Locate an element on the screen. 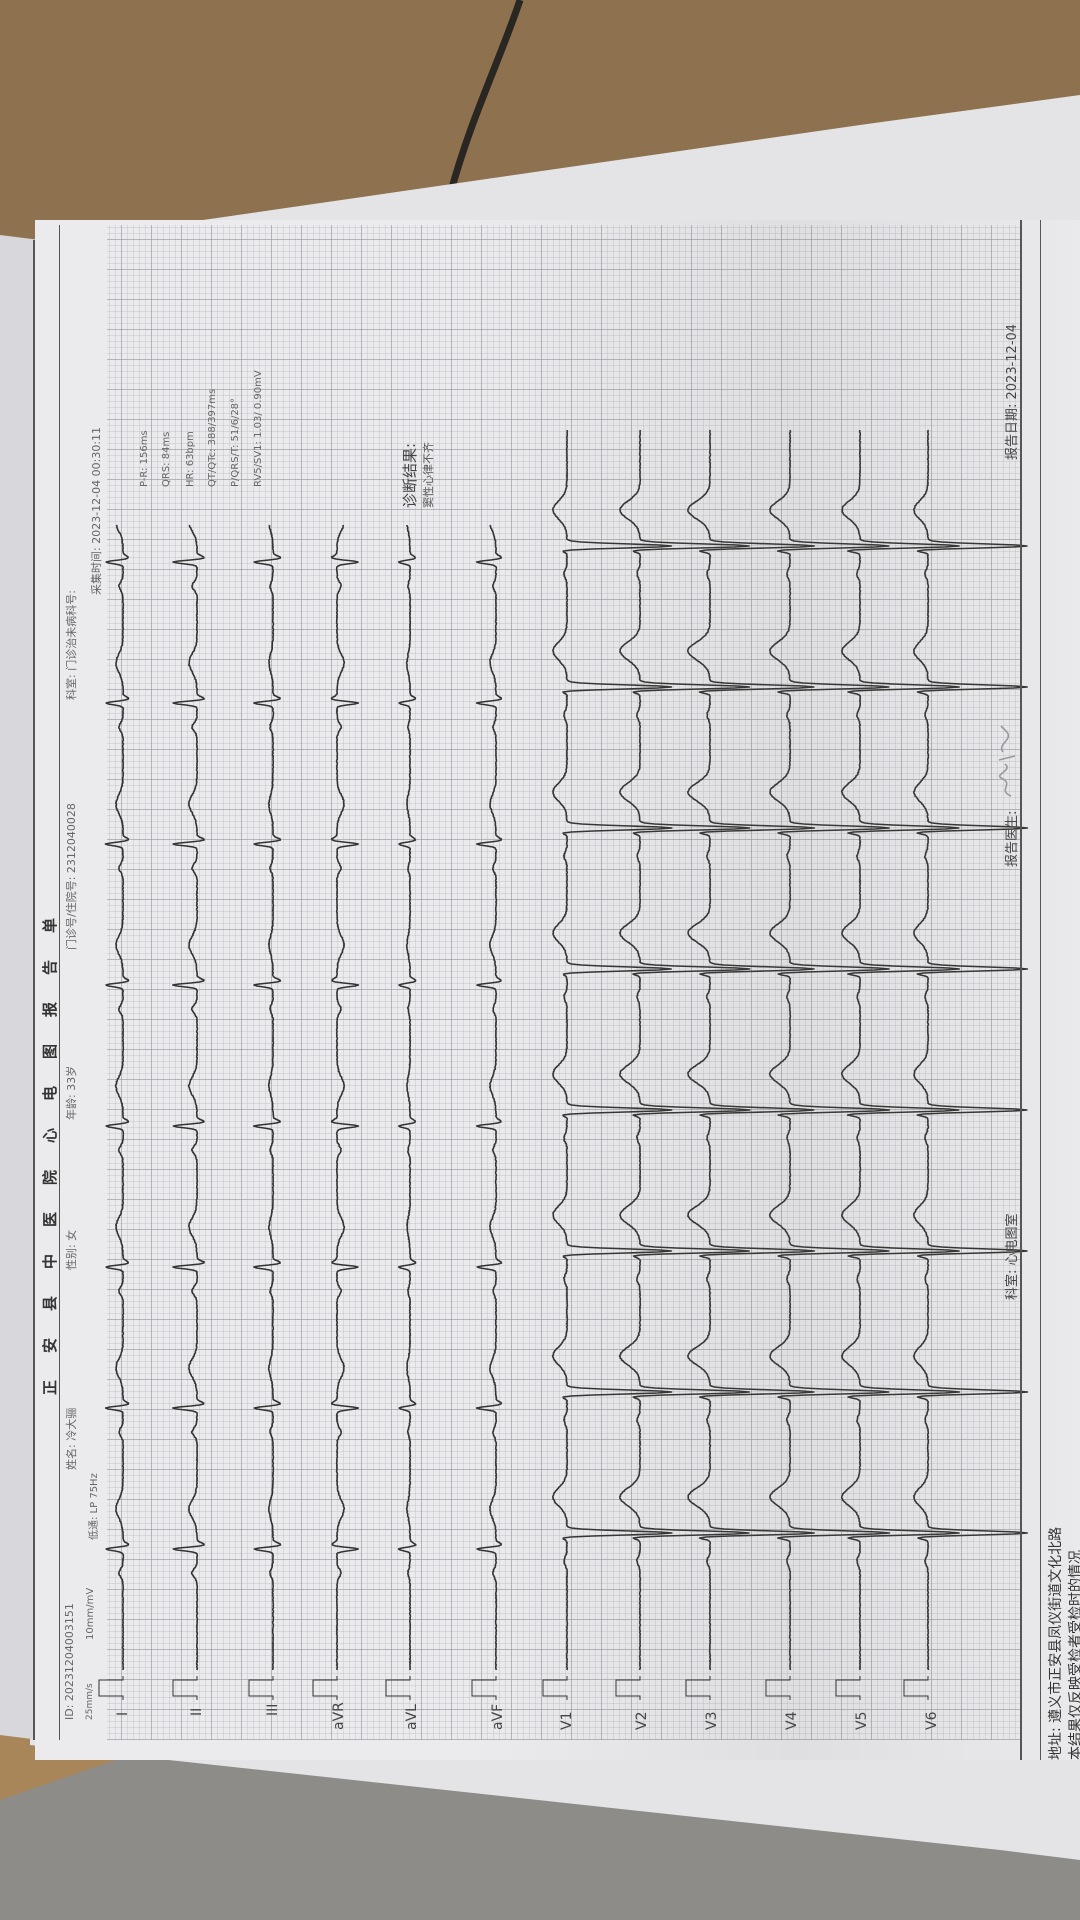 The width and height of the screenshot is (1080, 1920). calibration-pulse-v2 is located at coordinates (628, 1688).